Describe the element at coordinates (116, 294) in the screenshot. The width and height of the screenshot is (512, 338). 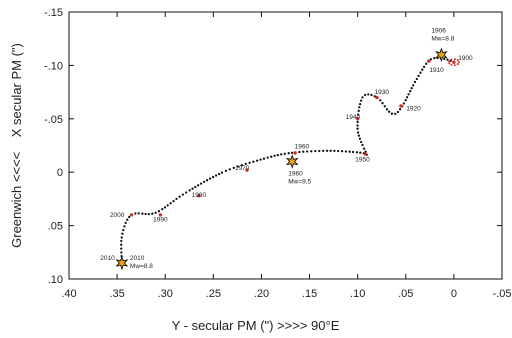
I see `x-tick-label: .35` at that location.